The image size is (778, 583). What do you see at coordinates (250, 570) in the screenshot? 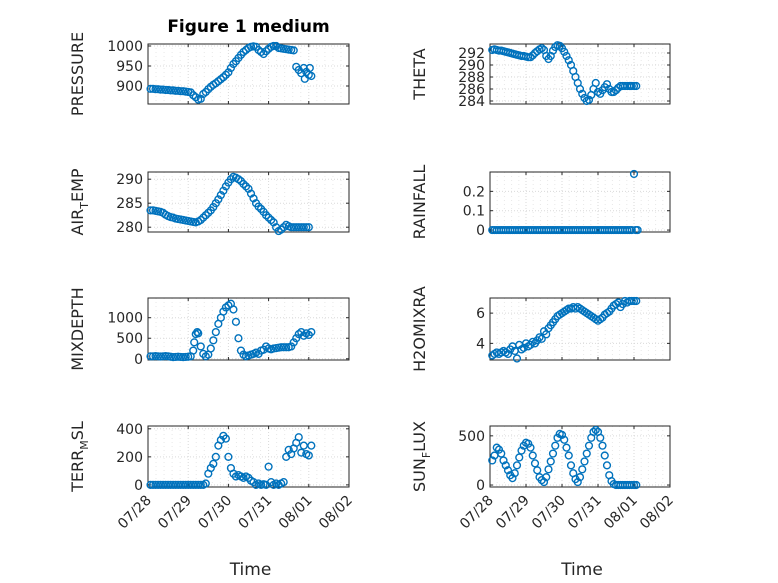
I see `x-axis-label: Time` at bounding box center [250, 570].